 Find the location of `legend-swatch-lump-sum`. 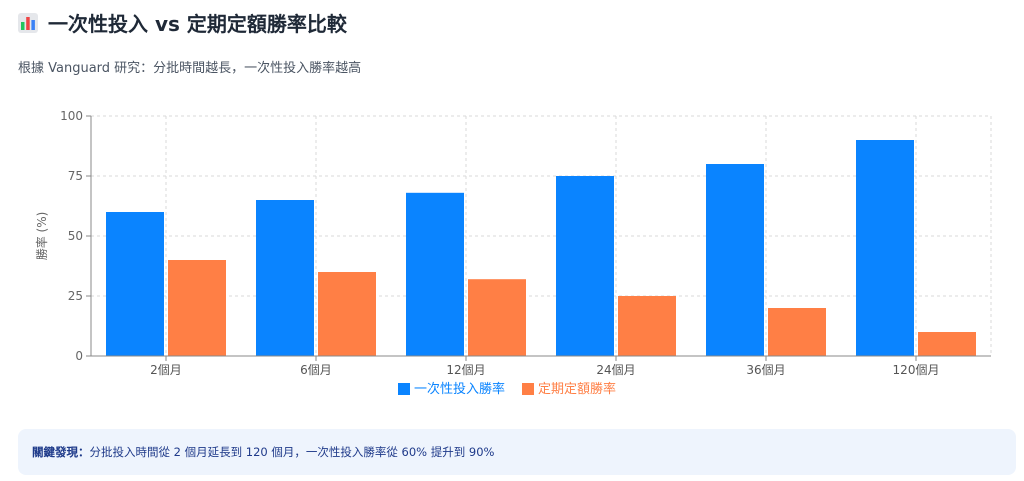

legend-swatch-lump-sum is located at coordinates (404, 389).